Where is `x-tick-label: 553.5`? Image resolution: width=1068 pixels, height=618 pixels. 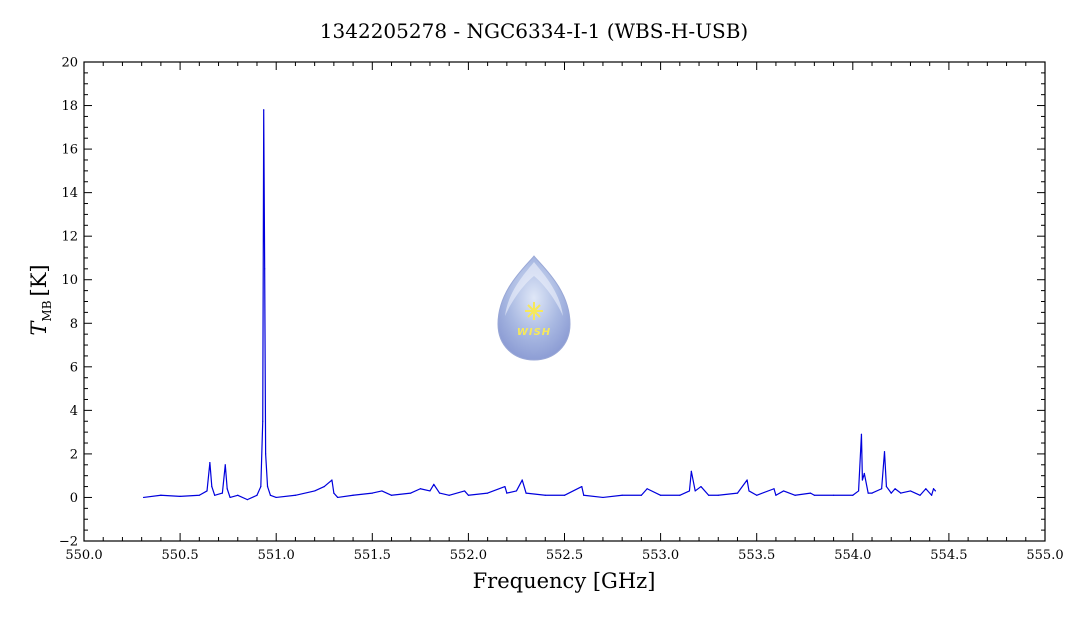
x-tick-label: 553.5 is located at coordinates (756, 555).